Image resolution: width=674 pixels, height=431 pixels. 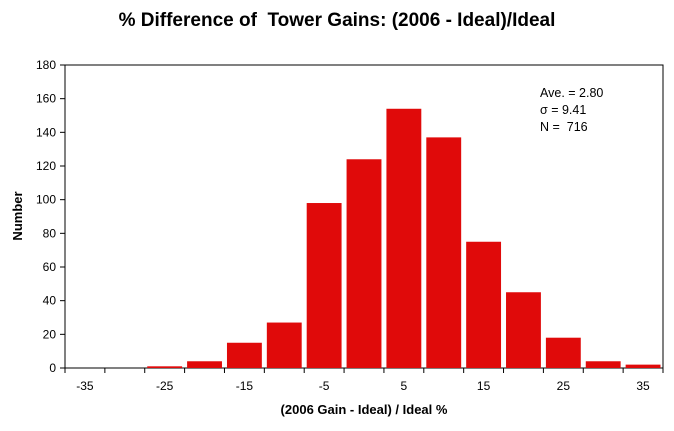 I want to click on y-tick-label-120: 120, so click(x=46, y=166).